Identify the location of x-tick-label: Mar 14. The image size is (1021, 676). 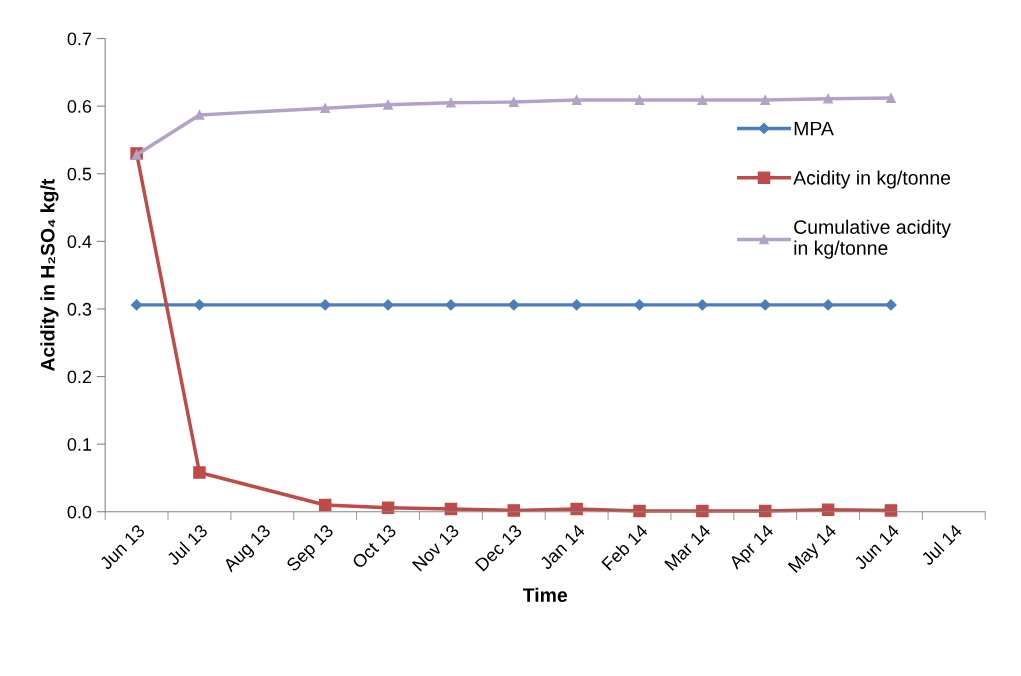
(688, 547).